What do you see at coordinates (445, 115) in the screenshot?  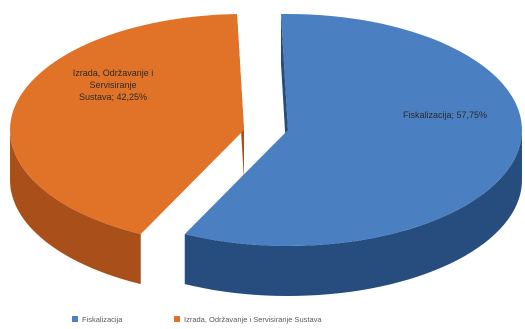 I see `data-label-slice-1: Fiskalizacija; 57,75%` at bounding box center [445, 115].